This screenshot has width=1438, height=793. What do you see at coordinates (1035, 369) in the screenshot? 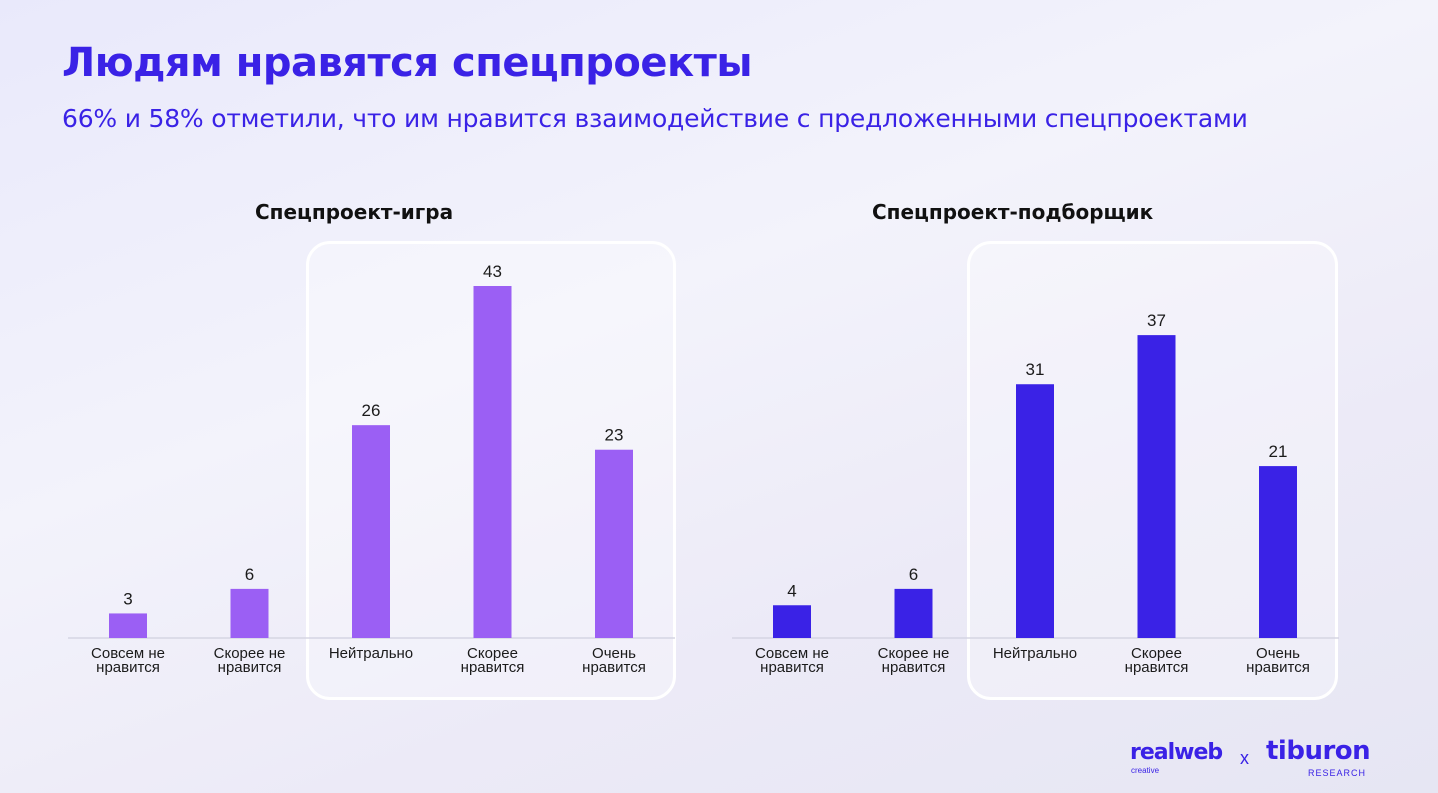
I see `value-label: 31` at bounding box center [1035, 369].